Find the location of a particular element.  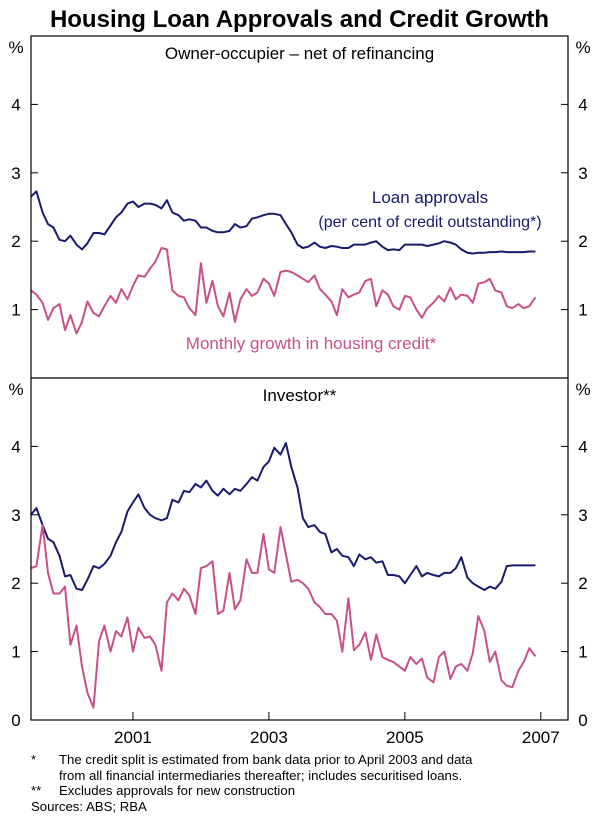

panel2-unit-right: % is located at coordinates (582, 389).